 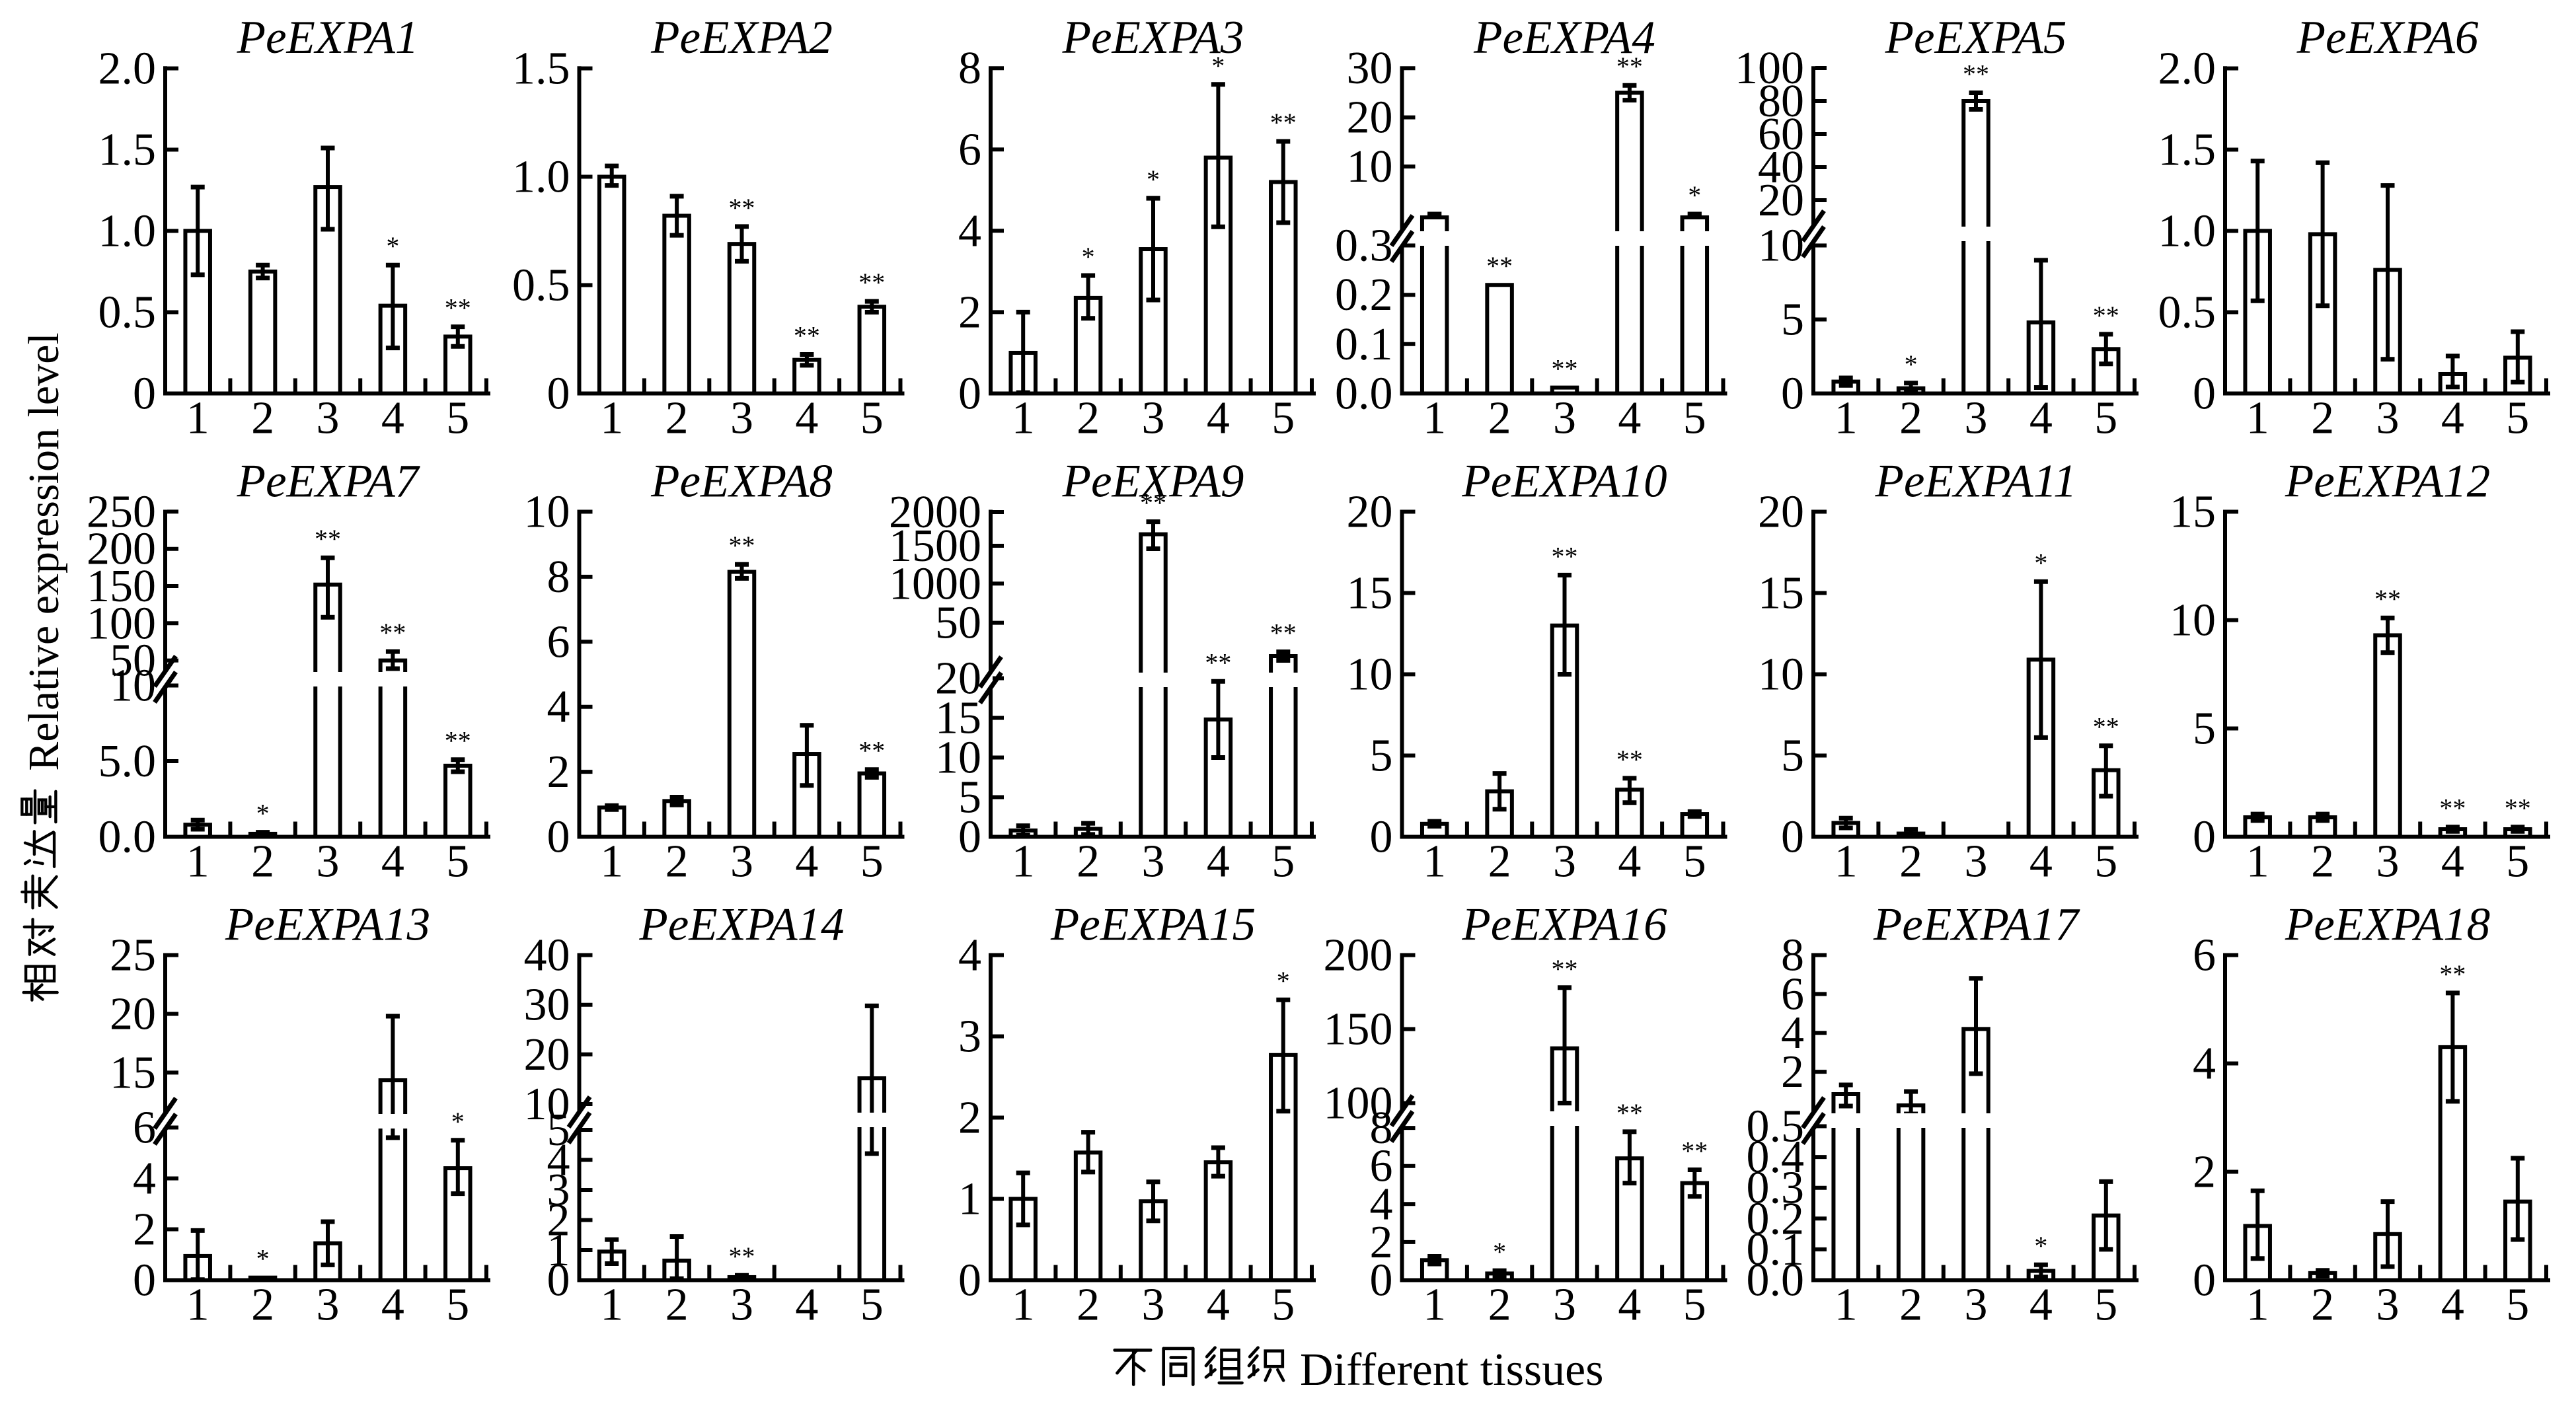 What do you see at coordinates (1153, 481) in the screenshot?
I see `svg-text: PeEXPA9` at bounding box center [1153, 481].